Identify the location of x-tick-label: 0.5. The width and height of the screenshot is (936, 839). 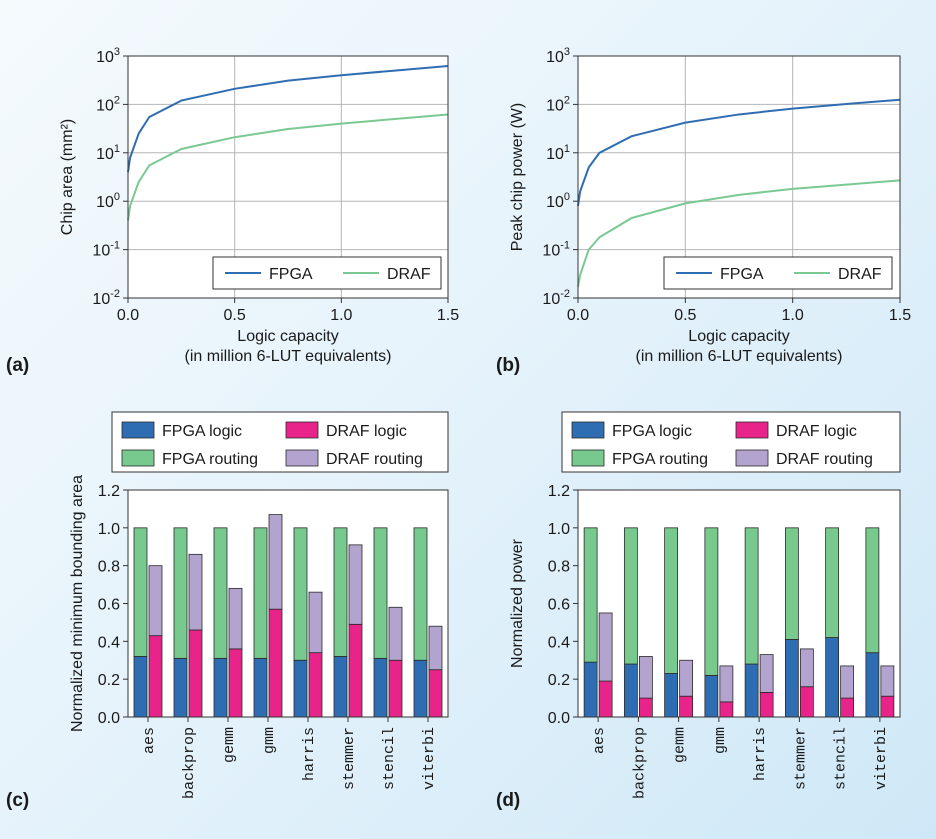
(235, 315).